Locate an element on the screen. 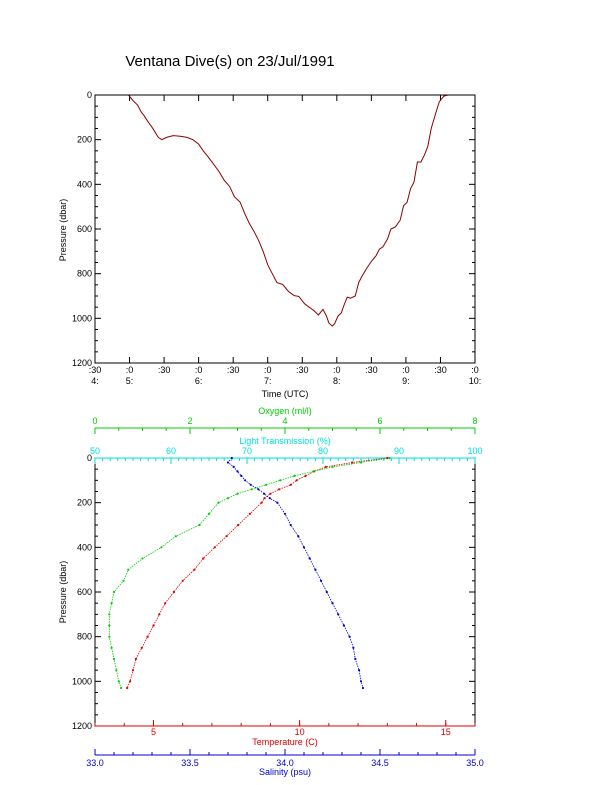 Image resolution: width=612 pixels, height=785 pixels. light-axis-label: Light Transmission (%) is located at coordinates (285, 441).